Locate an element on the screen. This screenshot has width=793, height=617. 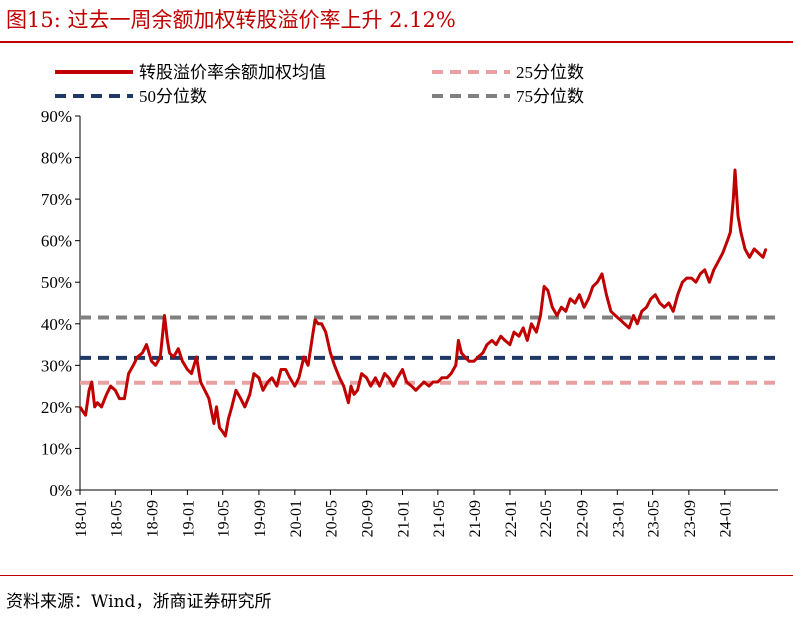
x-tick-label: 19-01 is located at coordinates (188, 518).